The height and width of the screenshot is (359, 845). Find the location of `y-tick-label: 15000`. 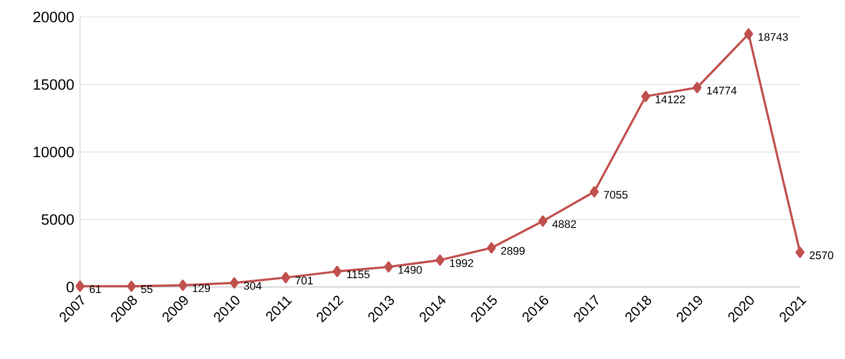

y-tick-label: 15000 is located at coordinates (54, 84).